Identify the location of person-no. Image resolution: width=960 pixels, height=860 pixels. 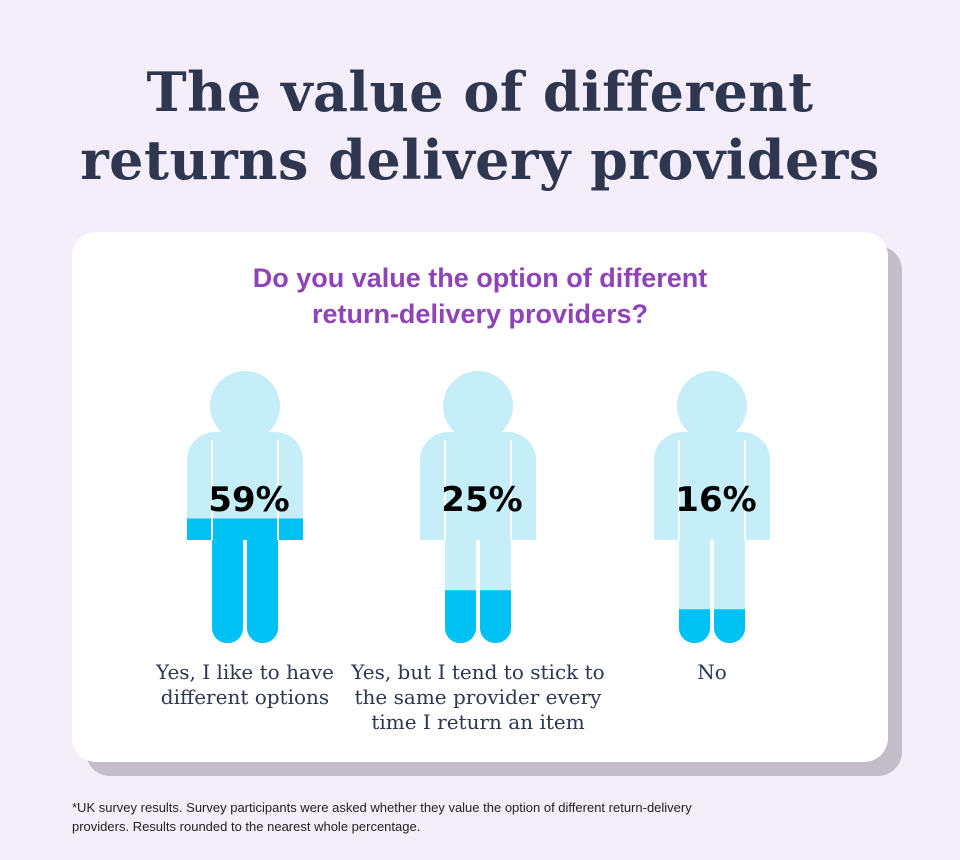
(712, 507).